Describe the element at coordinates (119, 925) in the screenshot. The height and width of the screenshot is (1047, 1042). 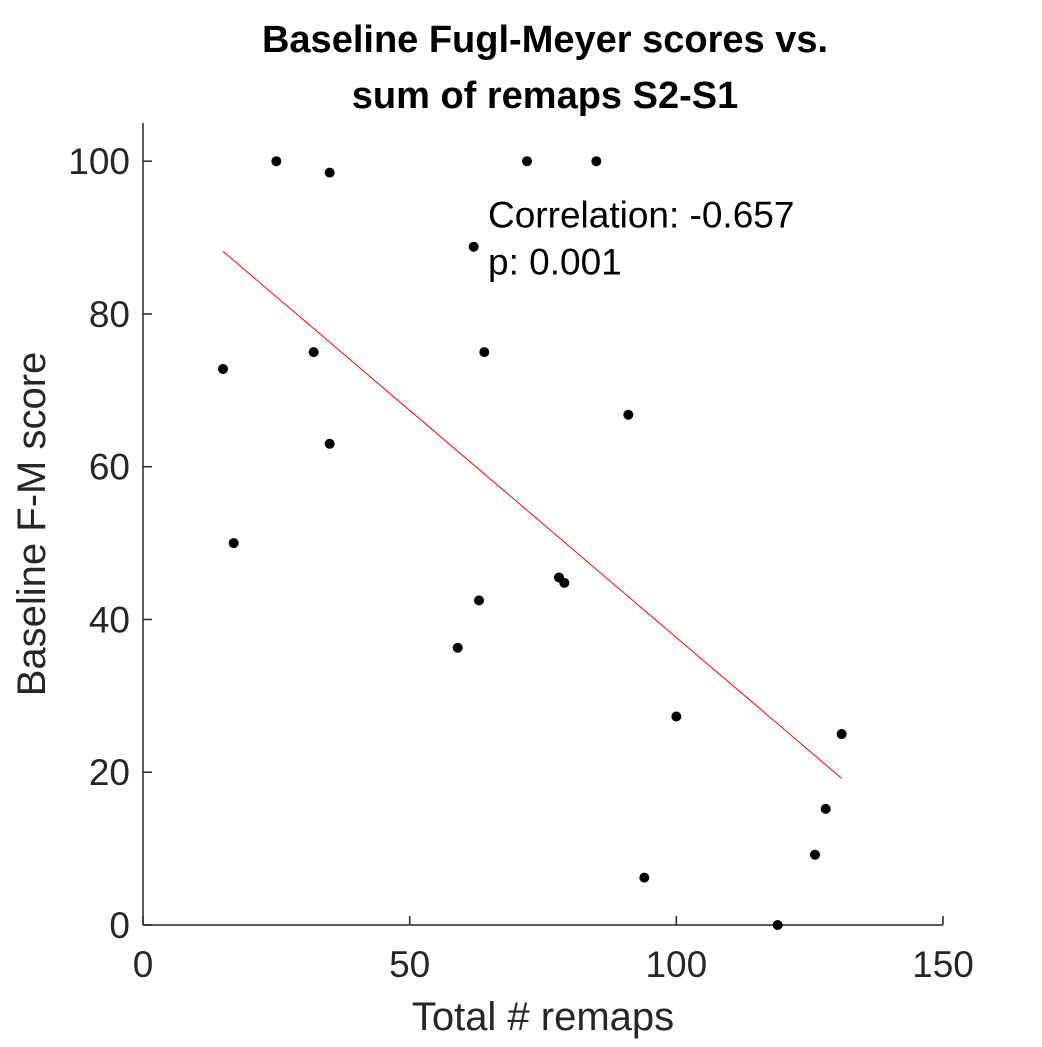
I see `y-tick-label: 0` at that location.